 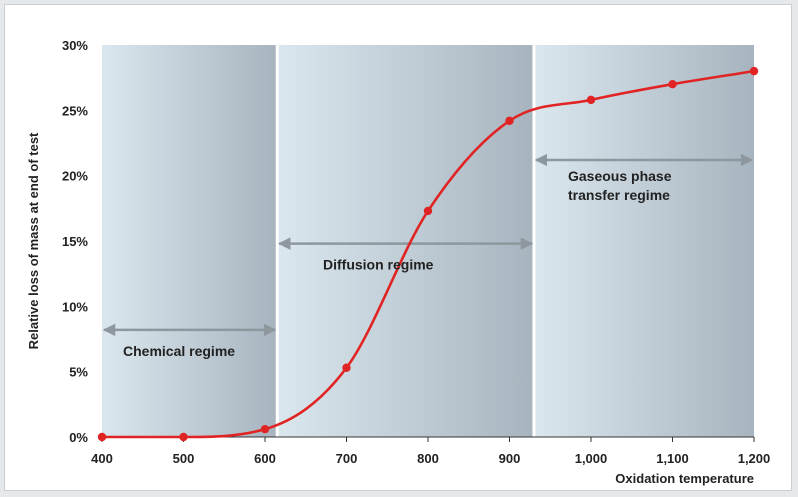 I want to click on y-axis-title: Relative loss of mass at end of test, so click(x=33, y=240).